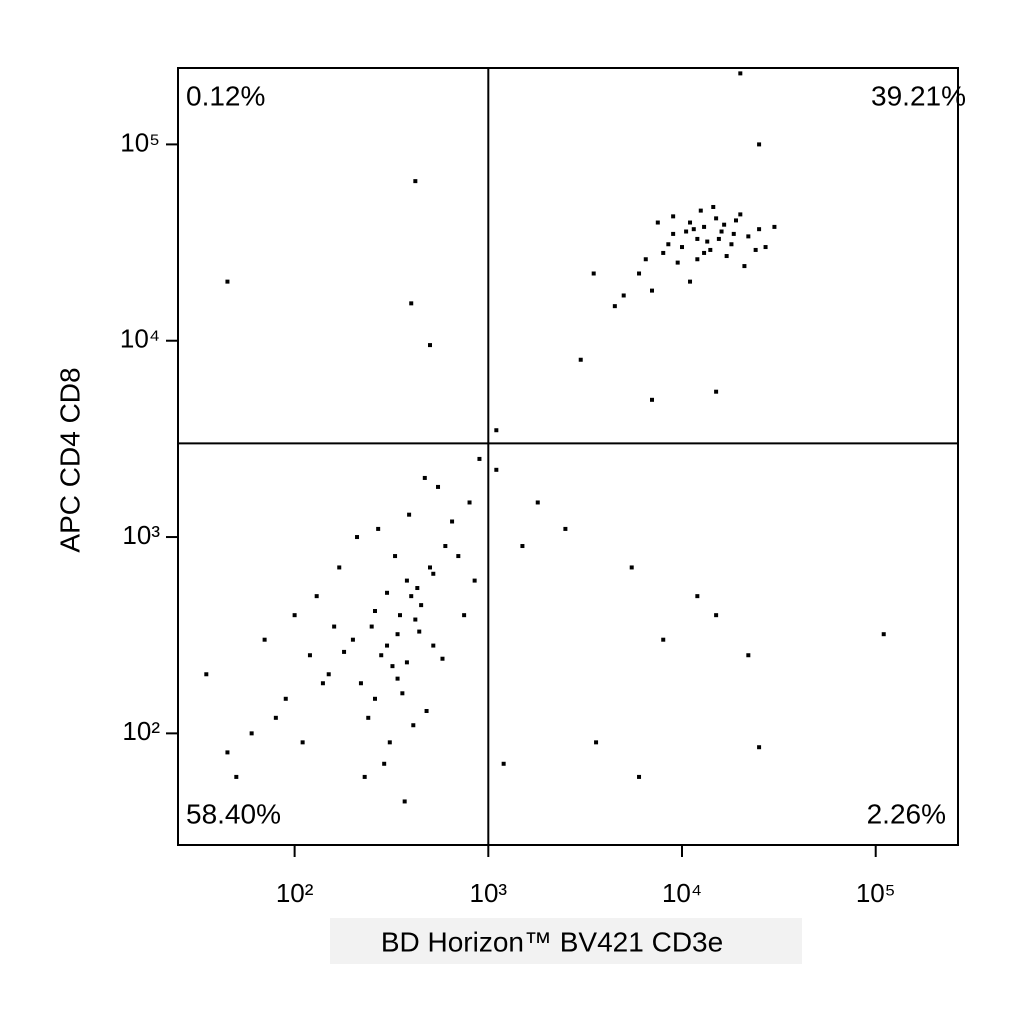  Describe the element at coordinates (295, 893) in the screenshot. I see `x-tick-label: 10²` at that location.